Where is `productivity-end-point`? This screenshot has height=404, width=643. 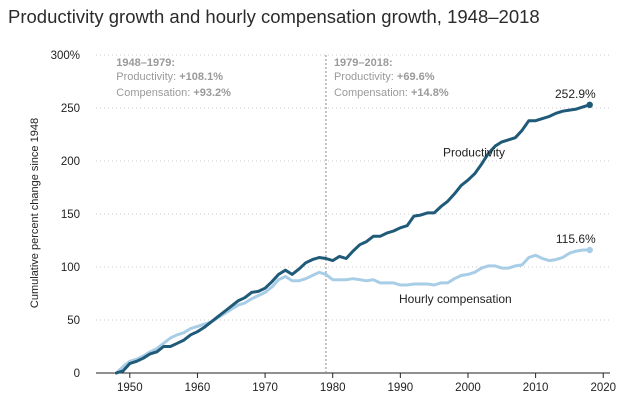
productivity-end-point is located at coordinates (589, 105).